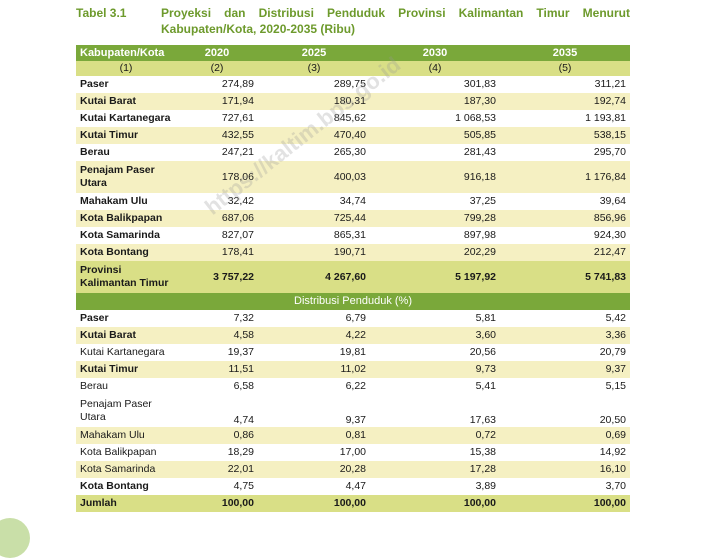  What do you see at coordinates (217, 277) in the screenshot?
I see `total-value: 3 757,22` at bounding box center [217, 277].